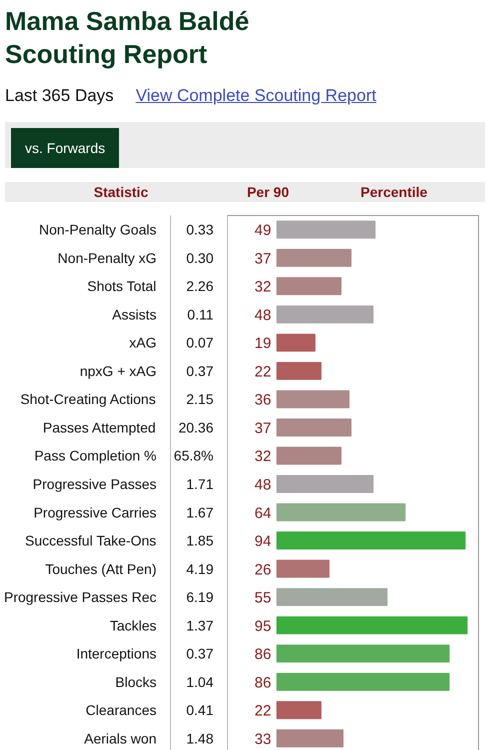 This screenshot has width=498, height=750. Describe the element at coordinates (121, 192) in the screenshot. I see `text: Statistic` at that location.